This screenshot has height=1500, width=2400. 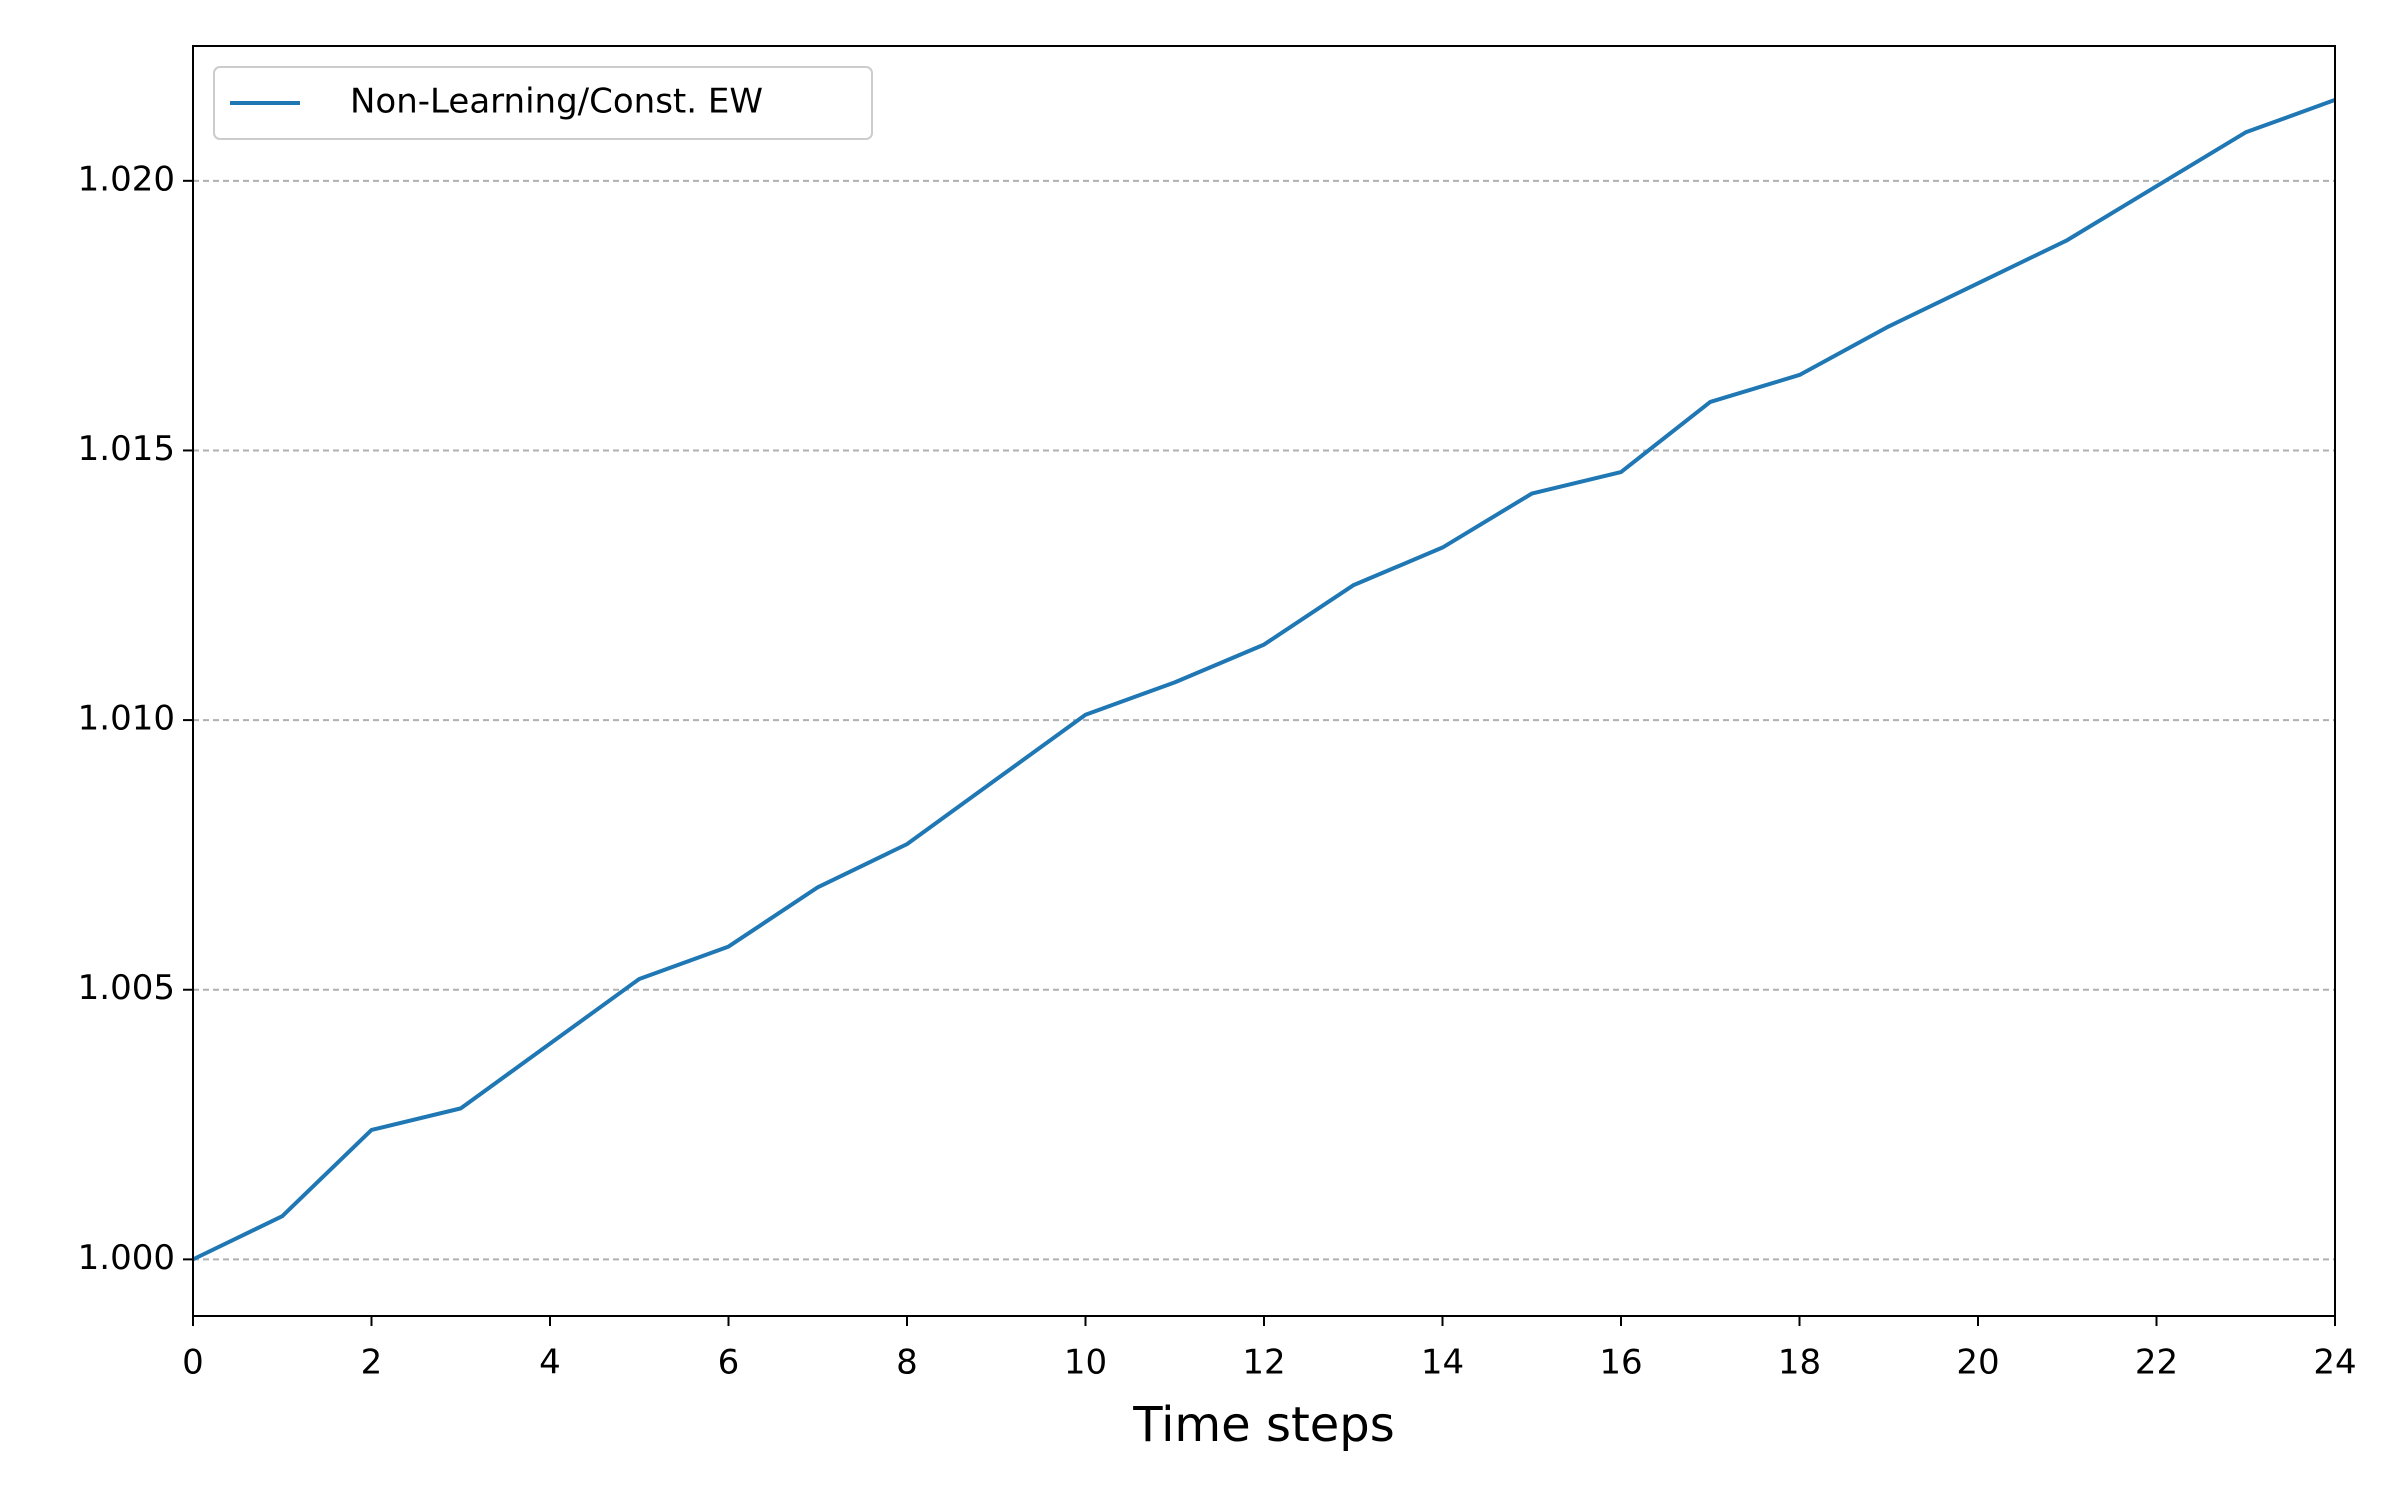 What do you see at coordinates (907, 1363) in the screenshot?
I see `x-tick-label: 8` at bounding box center [907, 1363].